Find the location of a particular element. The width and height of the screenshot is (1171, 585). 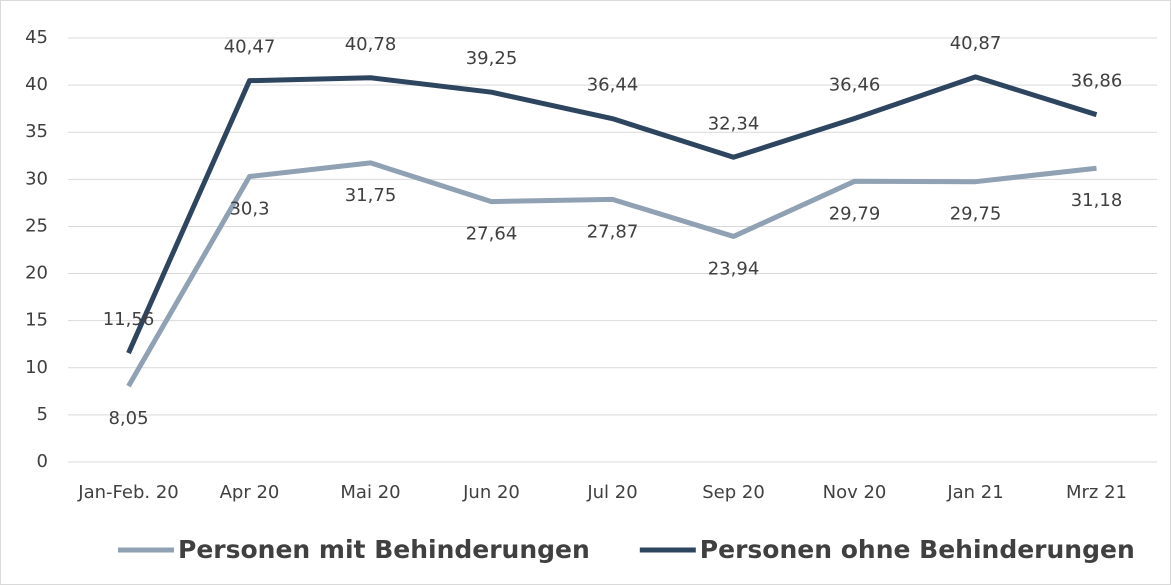

data-label: 8,05 is located at coordinates (128, 418).